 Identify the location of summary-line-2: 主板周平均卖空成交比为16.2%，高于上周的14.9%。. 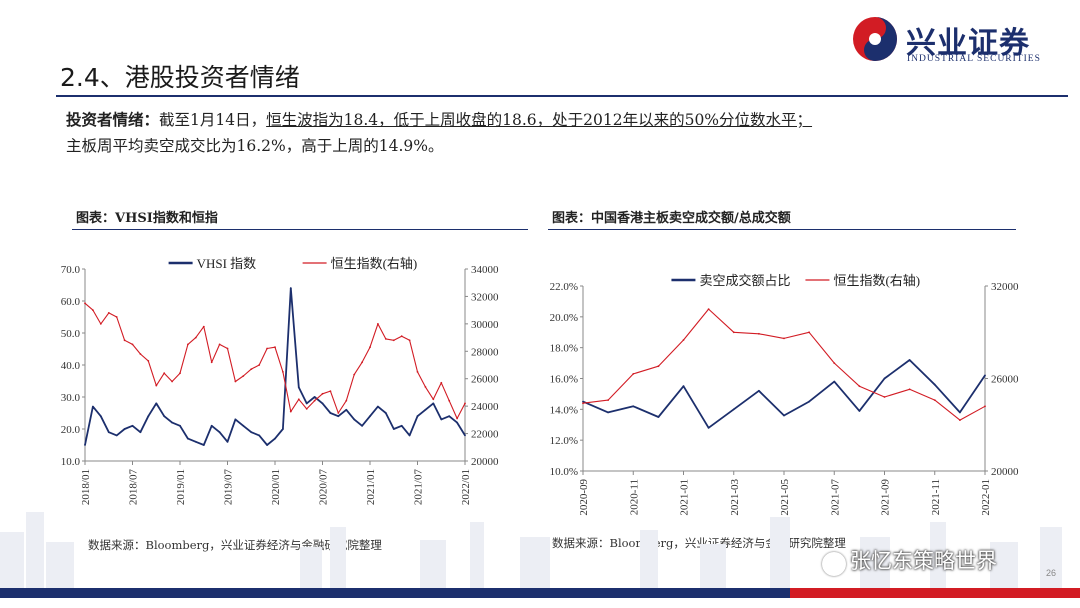
(255, 146).